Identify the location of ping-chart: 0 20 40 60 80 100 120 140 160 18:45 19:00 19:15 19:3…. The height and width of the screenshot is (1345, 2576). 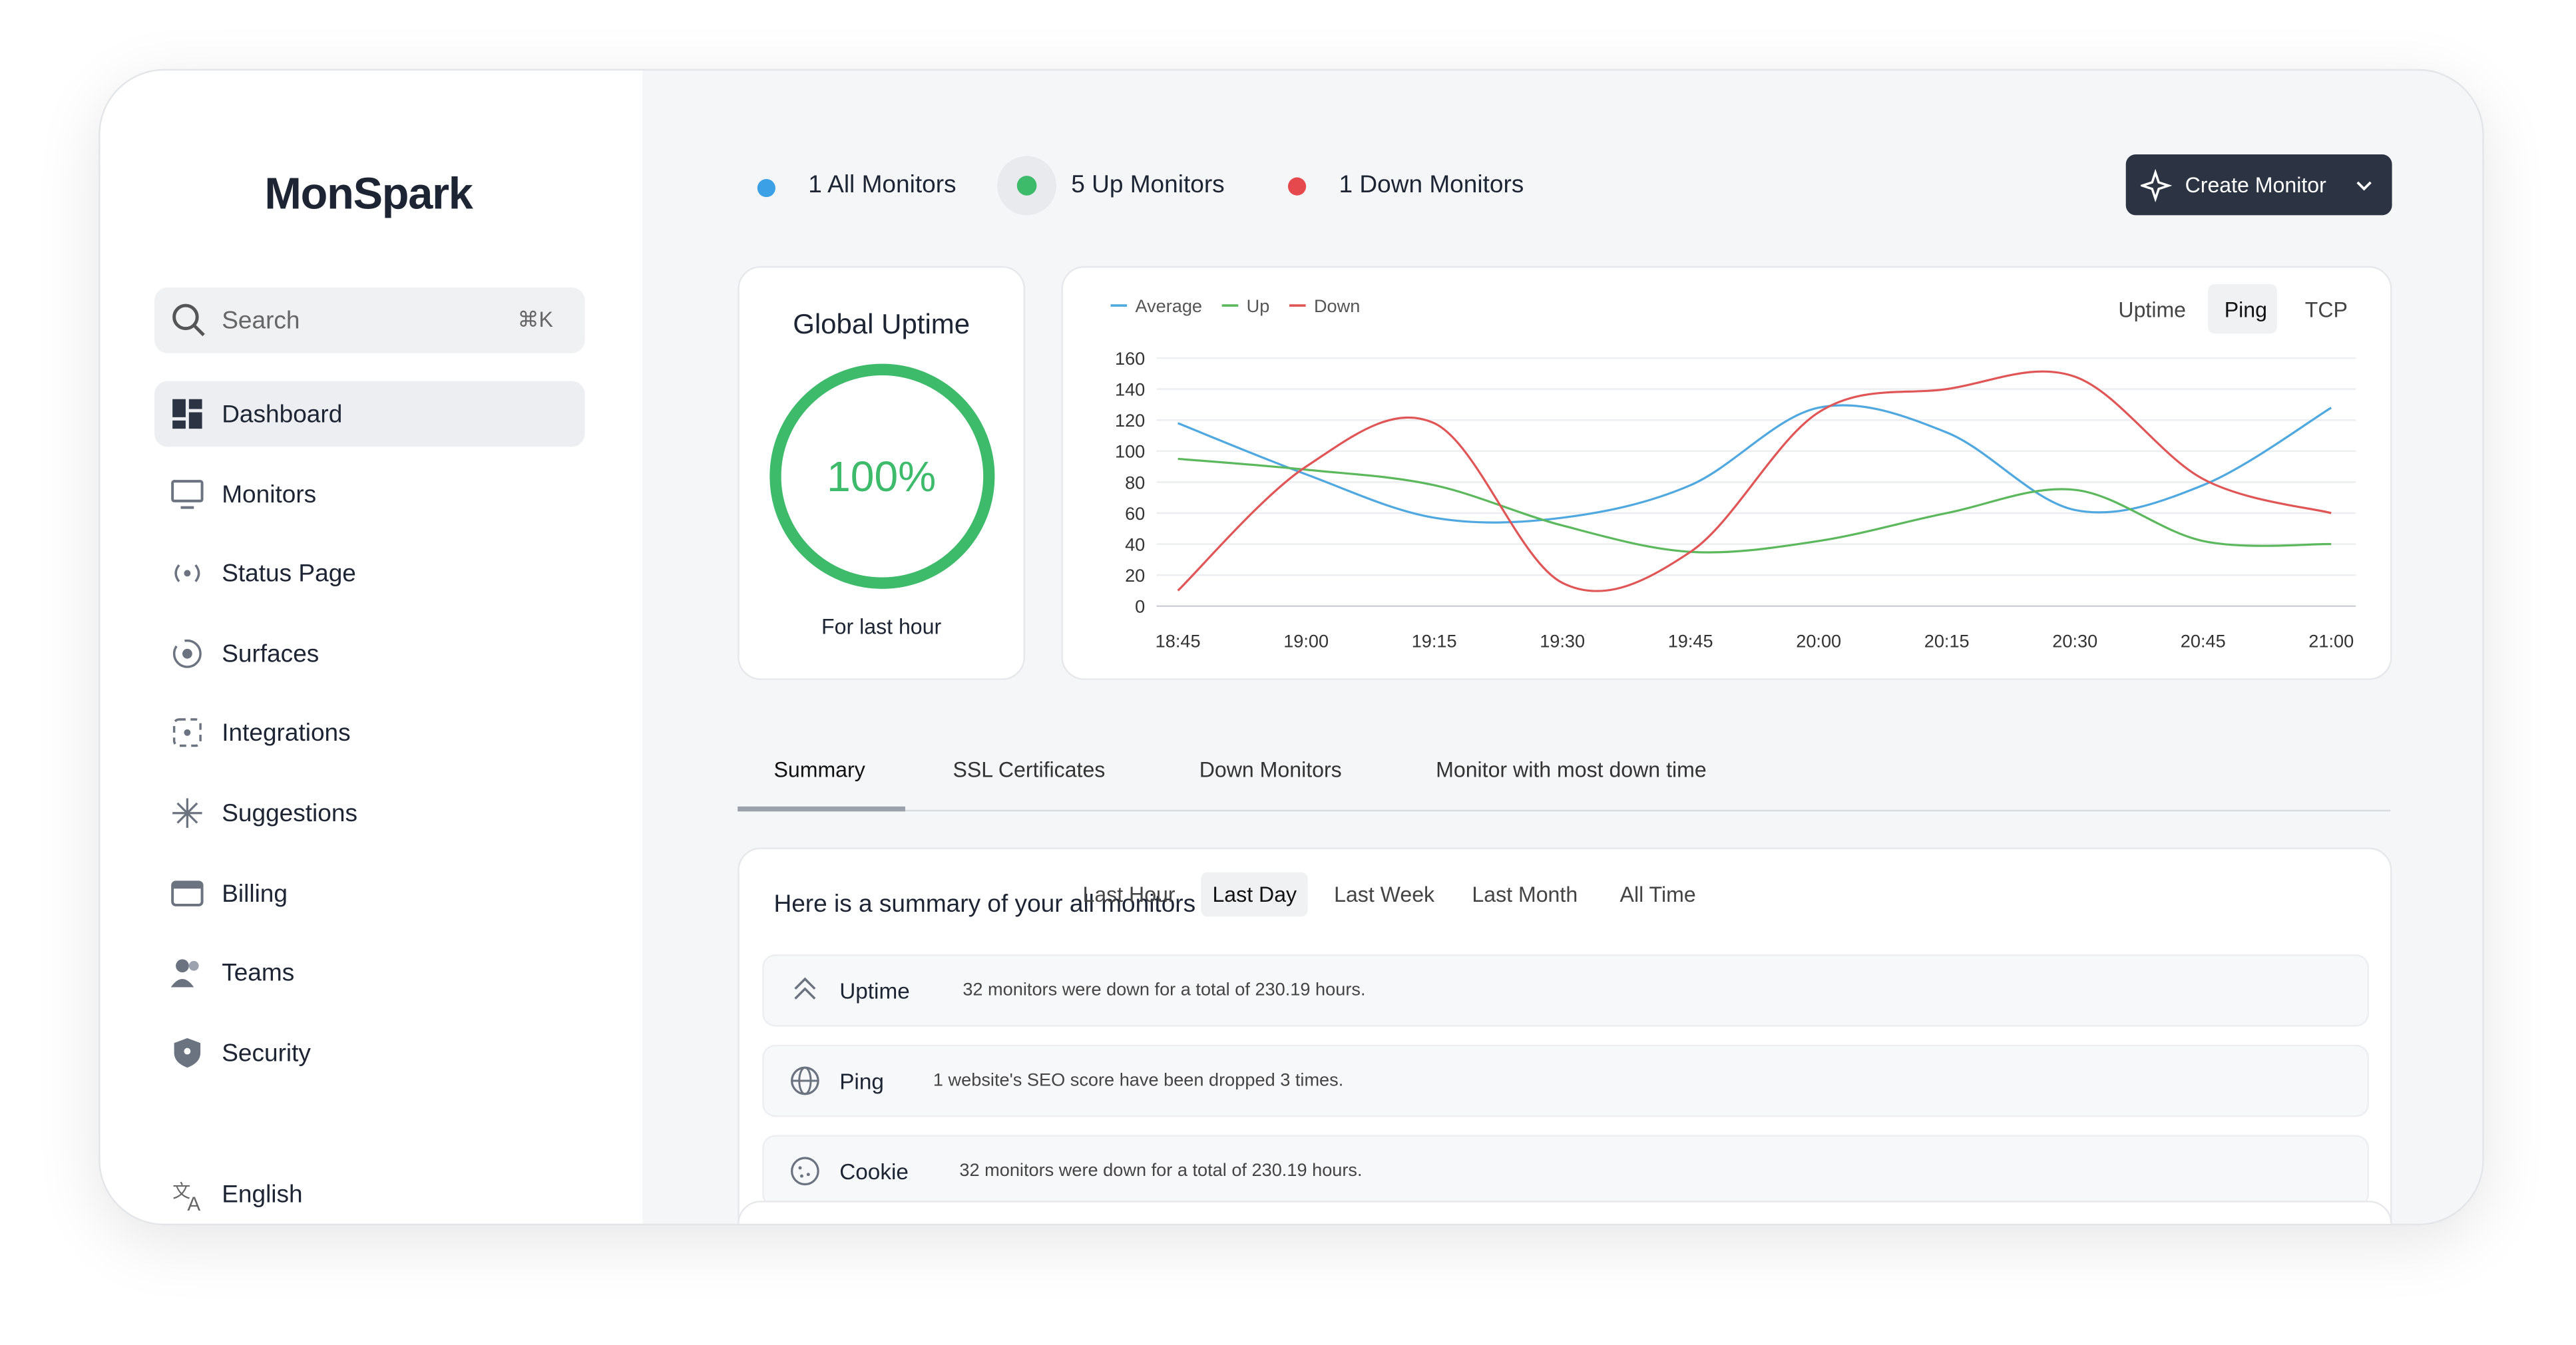
(1733, 473).